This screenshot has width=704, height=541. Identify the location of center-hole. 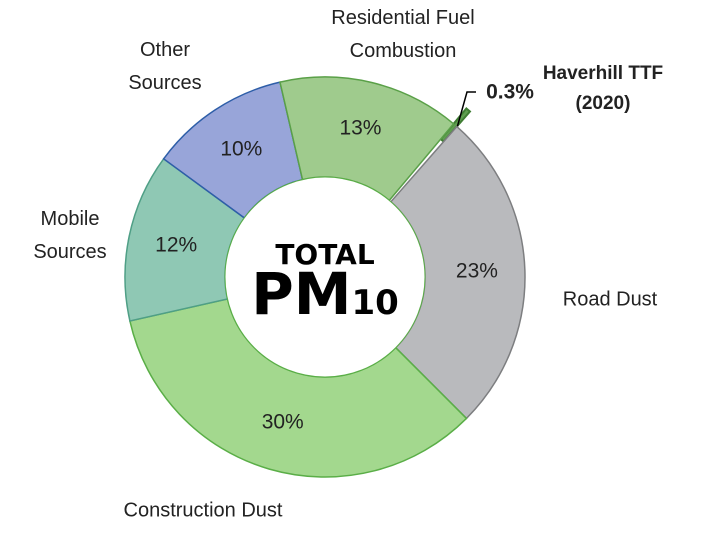
(325, 277).